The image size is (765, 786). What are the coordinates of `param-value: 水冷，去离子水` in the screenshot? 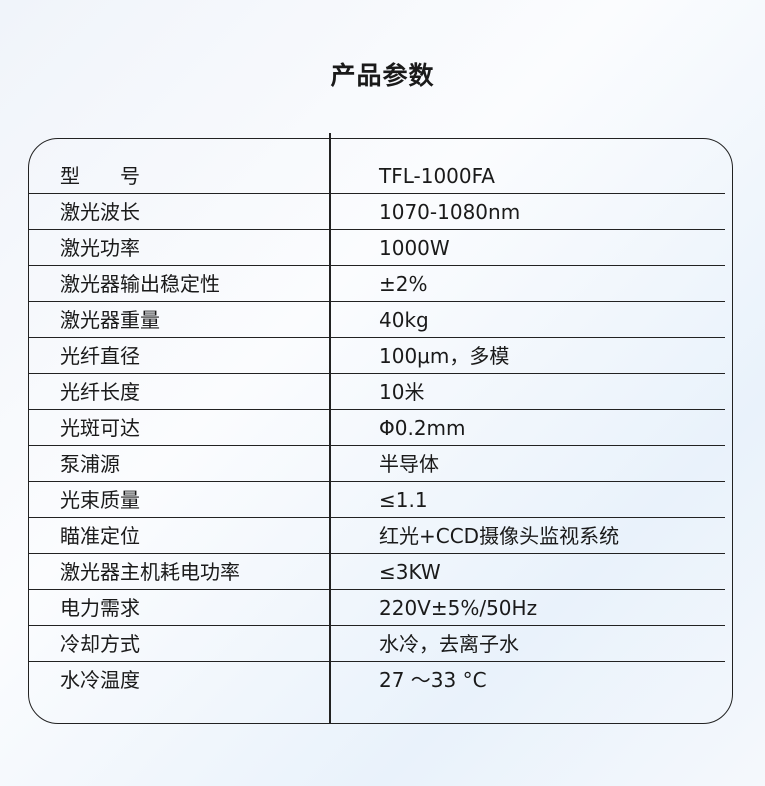 It's located at (449, 644).